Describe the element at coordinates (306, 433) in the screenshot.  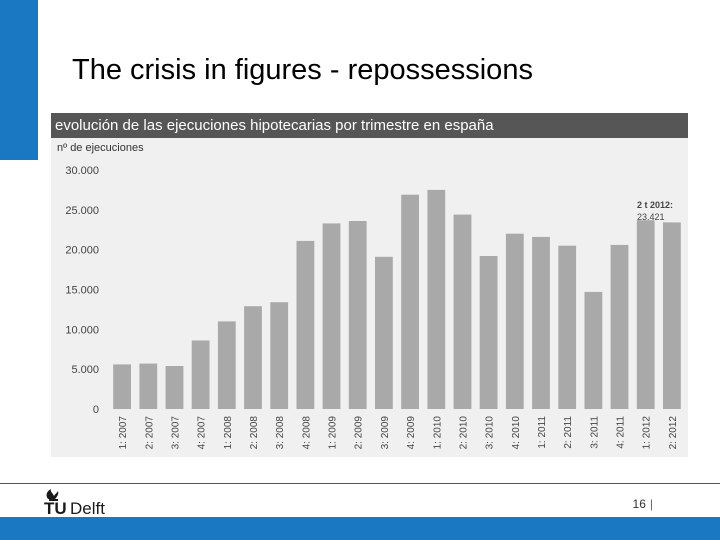
I see `x-tick-label: 4: 2008` at that location.